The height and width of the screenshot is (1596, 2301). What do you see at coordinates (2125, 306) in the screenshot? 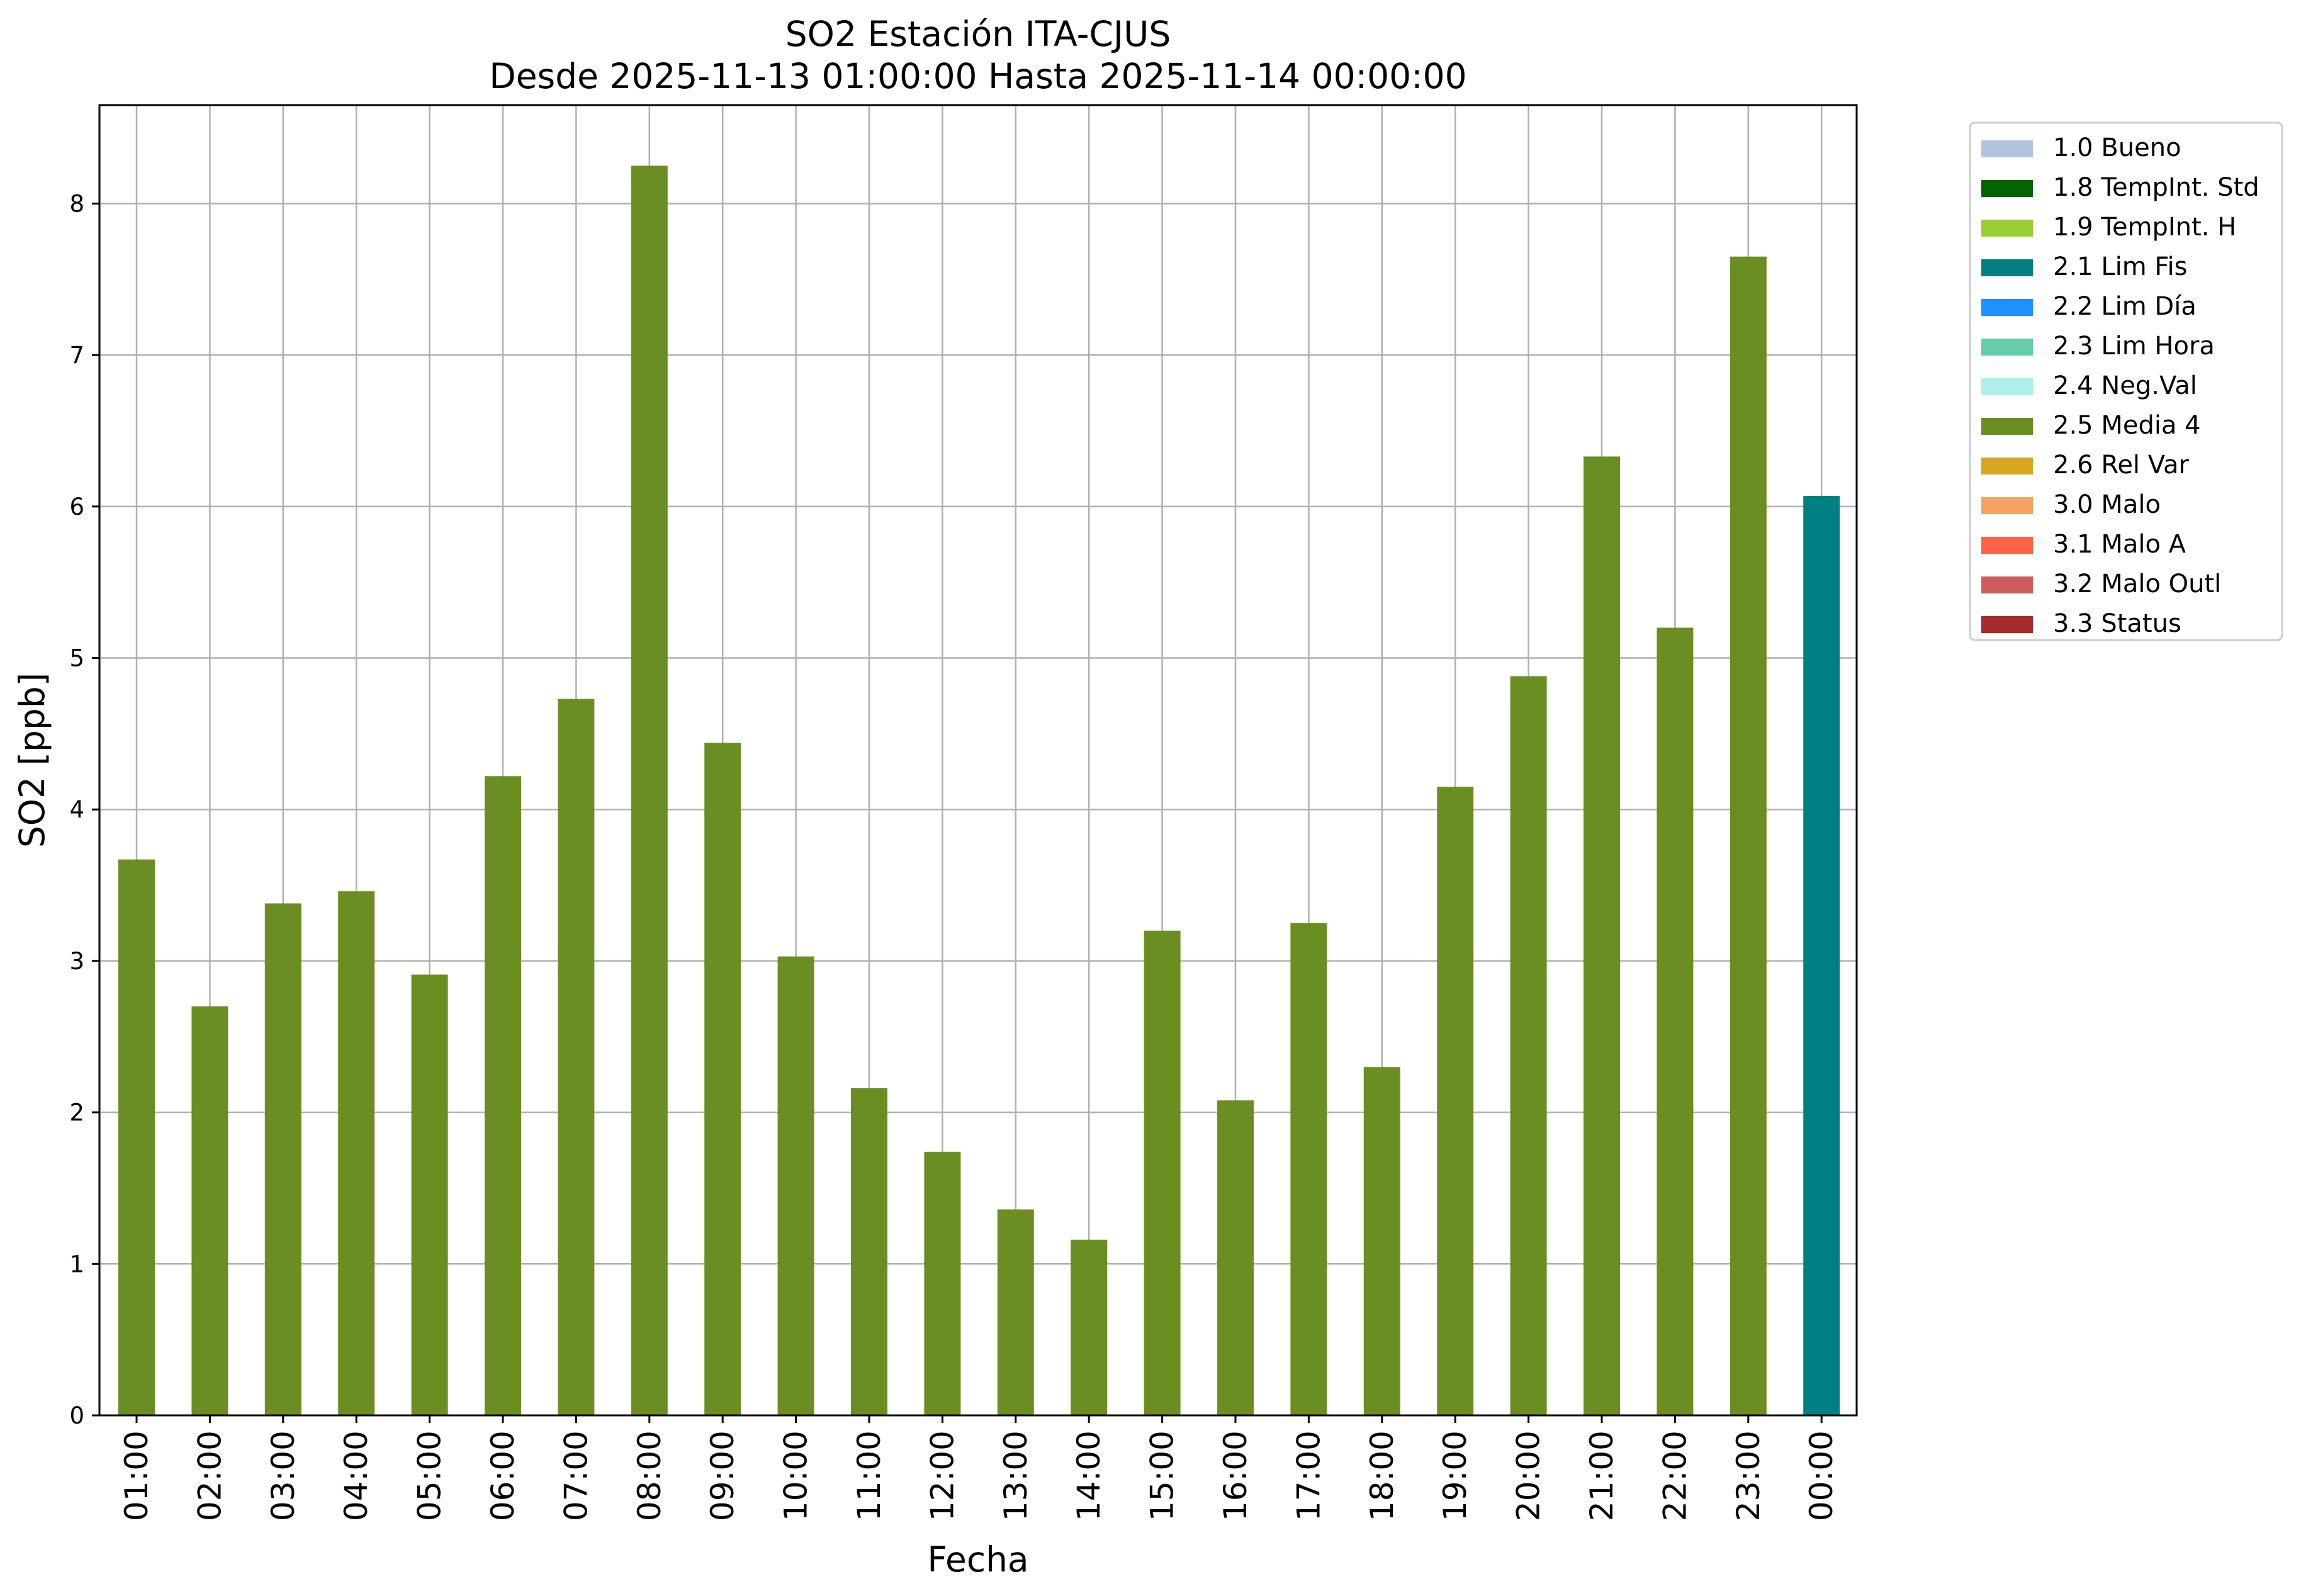
I see `legend-label: 2.2 Lim Día` at bounding box center [2125, 306].